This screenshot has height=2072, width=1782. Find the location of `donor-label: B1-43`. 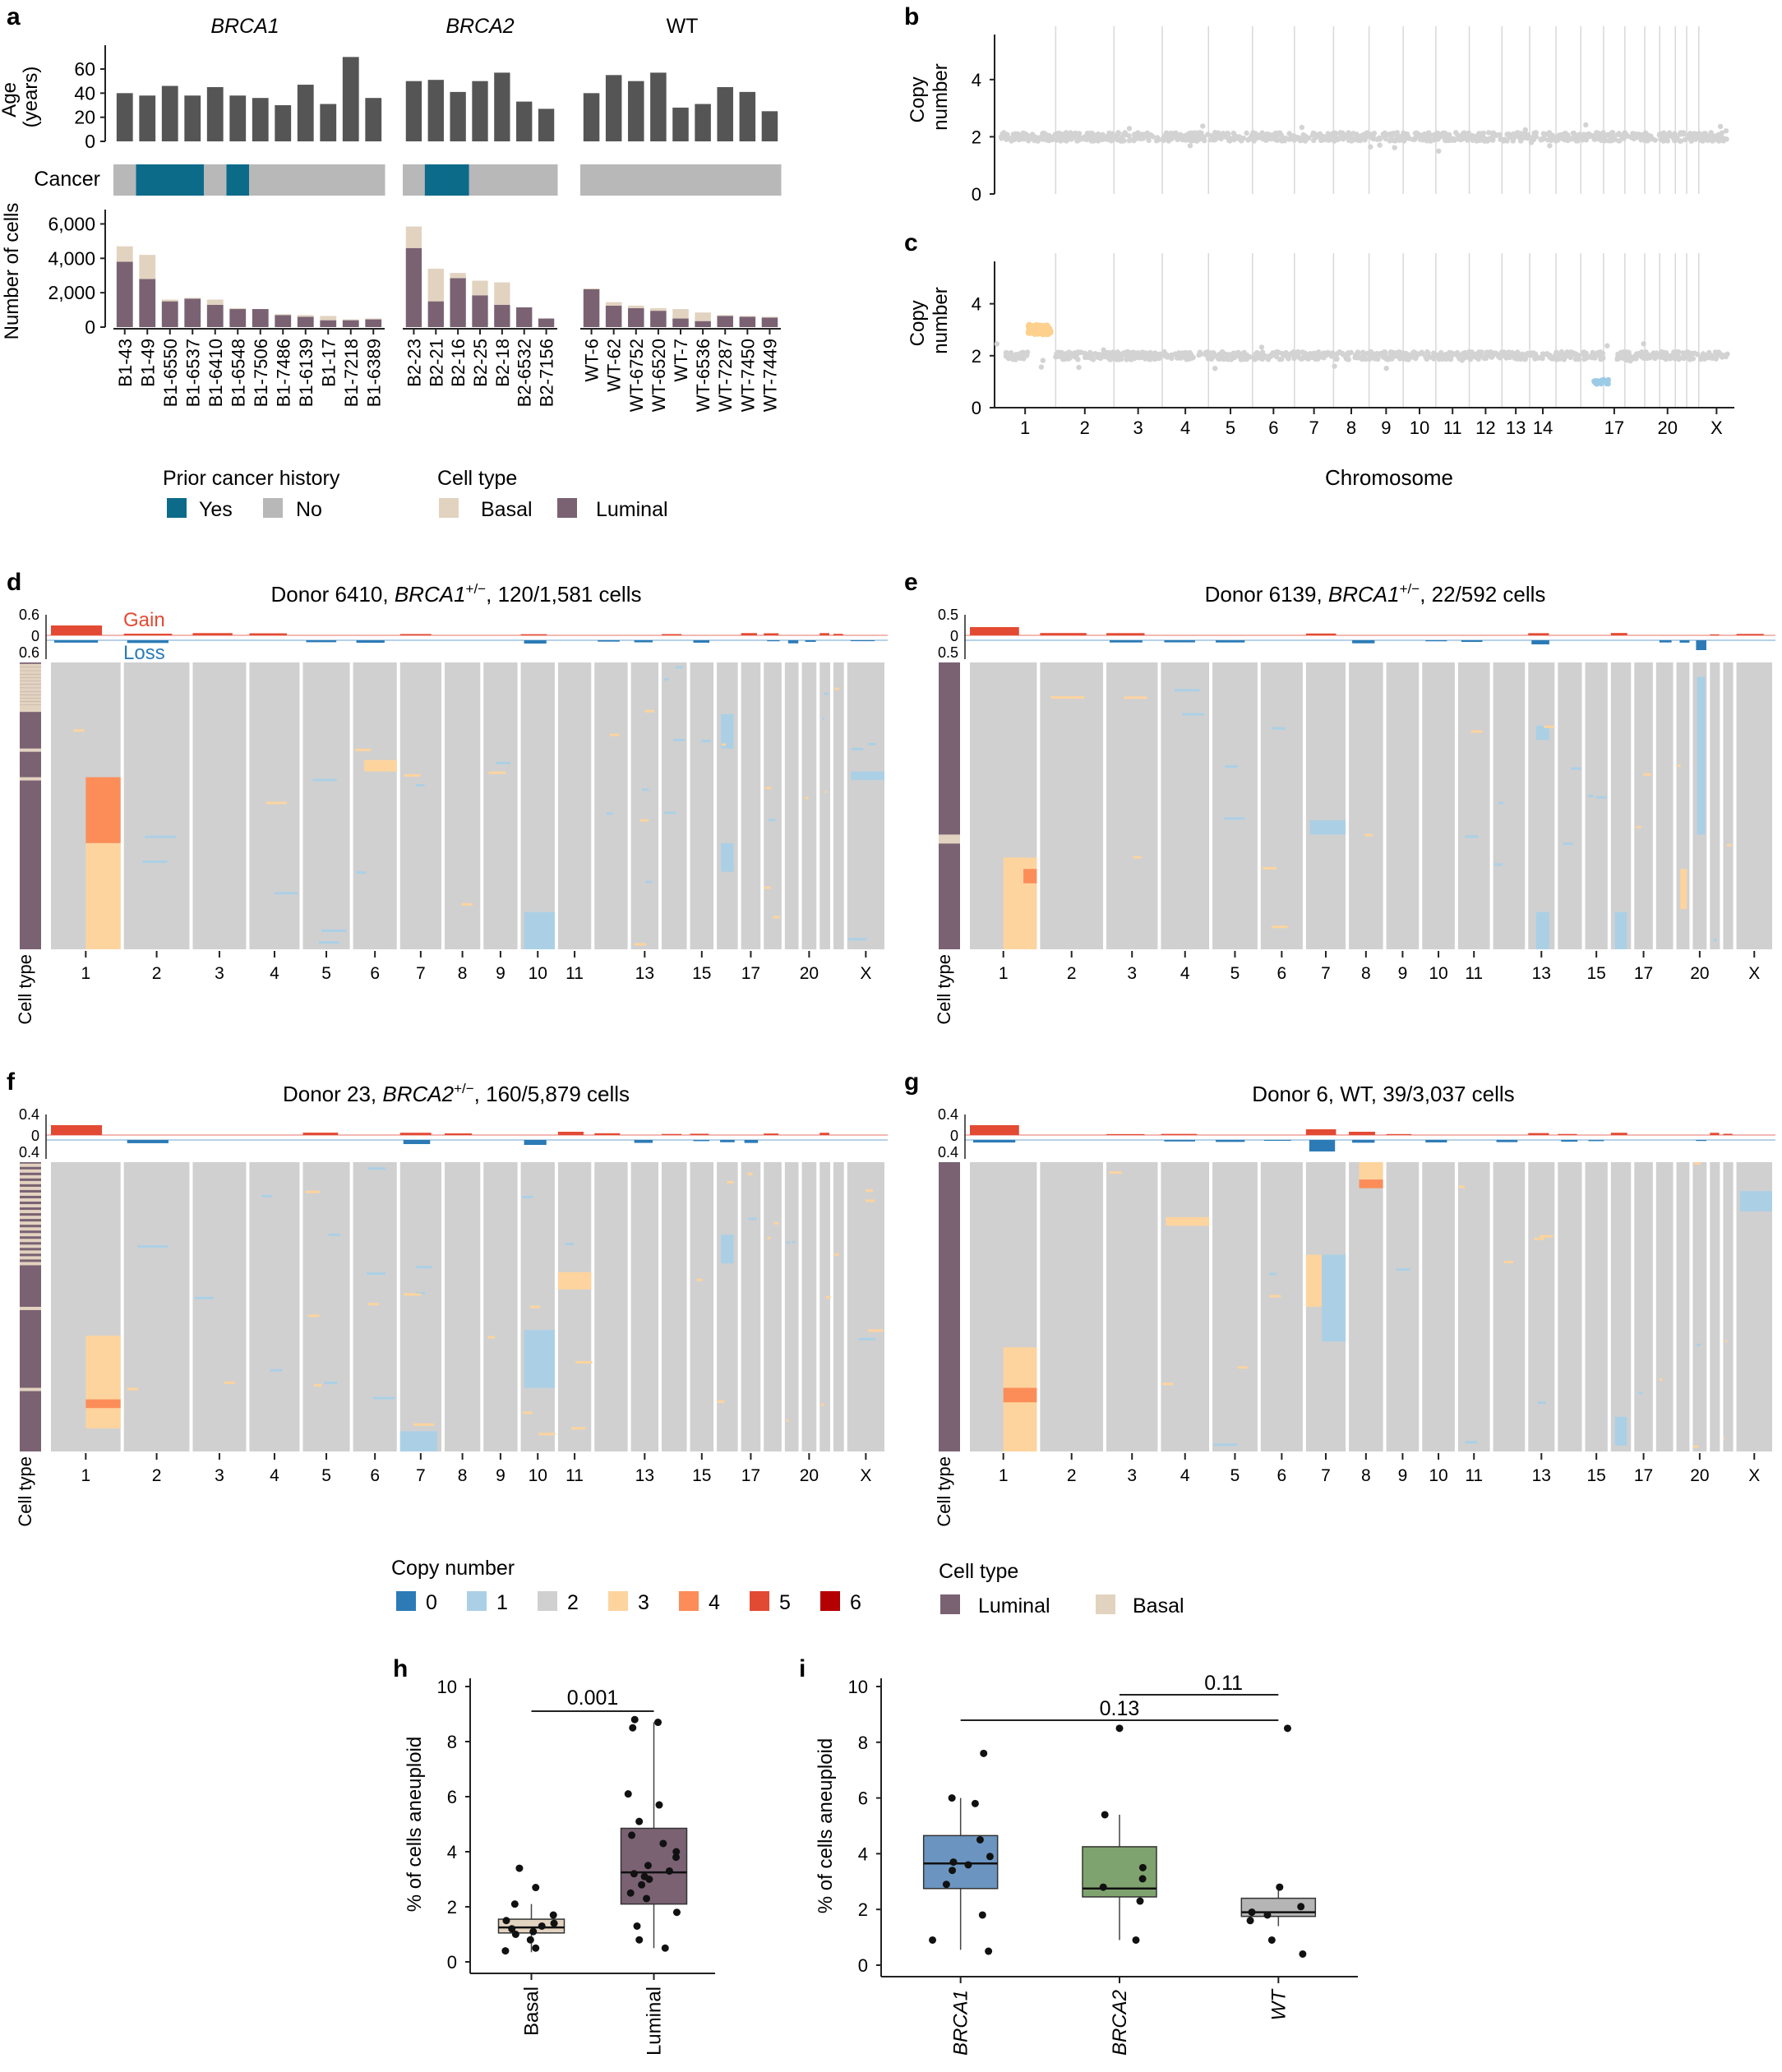

donor-label: B1-43 is located at coordinates (126, 363).